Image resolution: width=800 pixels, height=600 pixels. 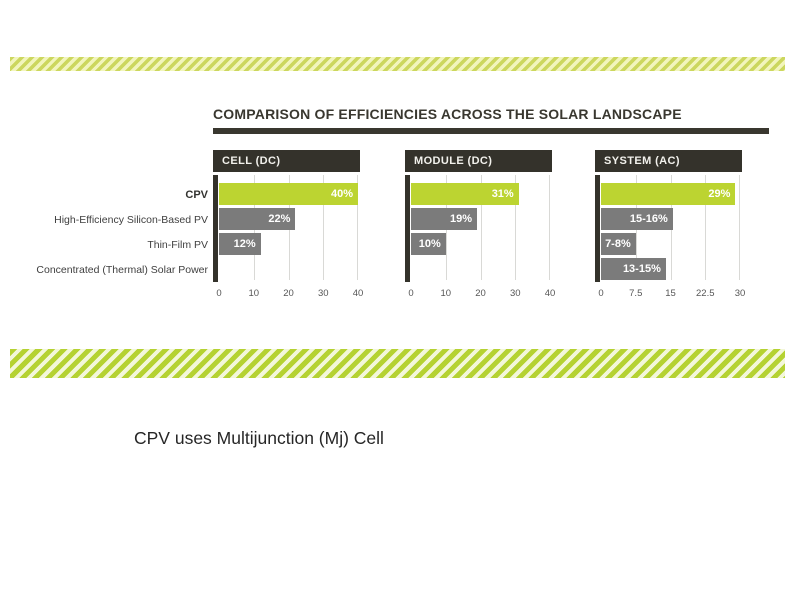 I want to click on category-label-csp: Concentrated (Thermal) Solar Power, so click(x=122, y=270).